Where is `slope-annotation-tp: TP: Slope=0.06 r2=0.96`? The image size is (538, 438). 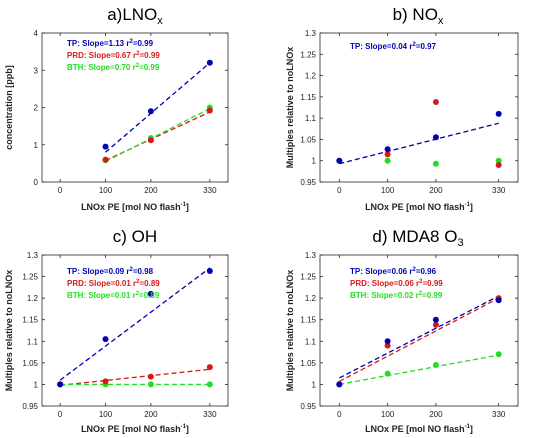
slope-annotation-tp: TP: Slope=0.06 r2=0.96 is located at coordinates (393, 271).